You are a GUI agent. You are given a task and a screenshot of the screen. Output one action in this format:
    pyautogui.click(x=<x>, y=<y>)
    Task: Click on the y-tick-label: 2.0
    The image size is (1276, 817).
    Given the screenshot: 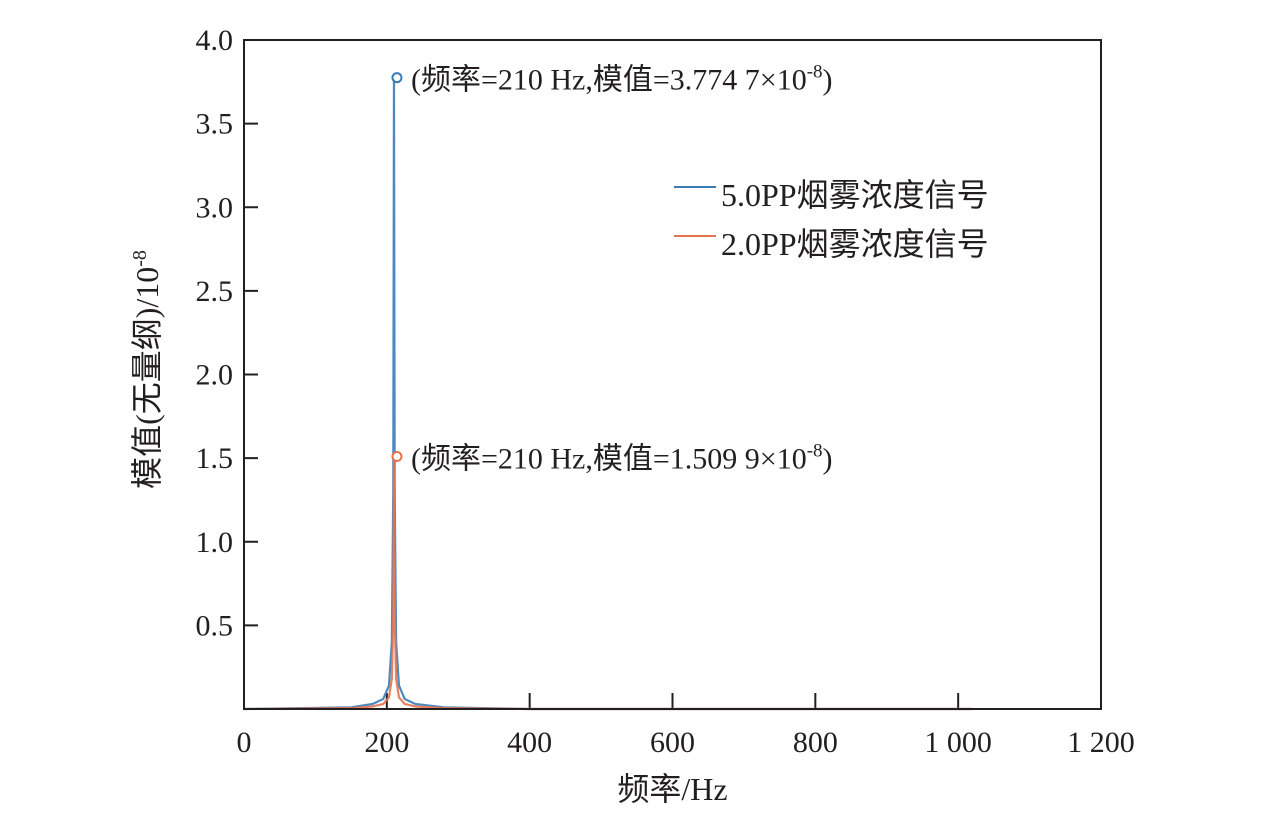 What is the action you would take?
    pyautogui.click(x=215, y=375)
    